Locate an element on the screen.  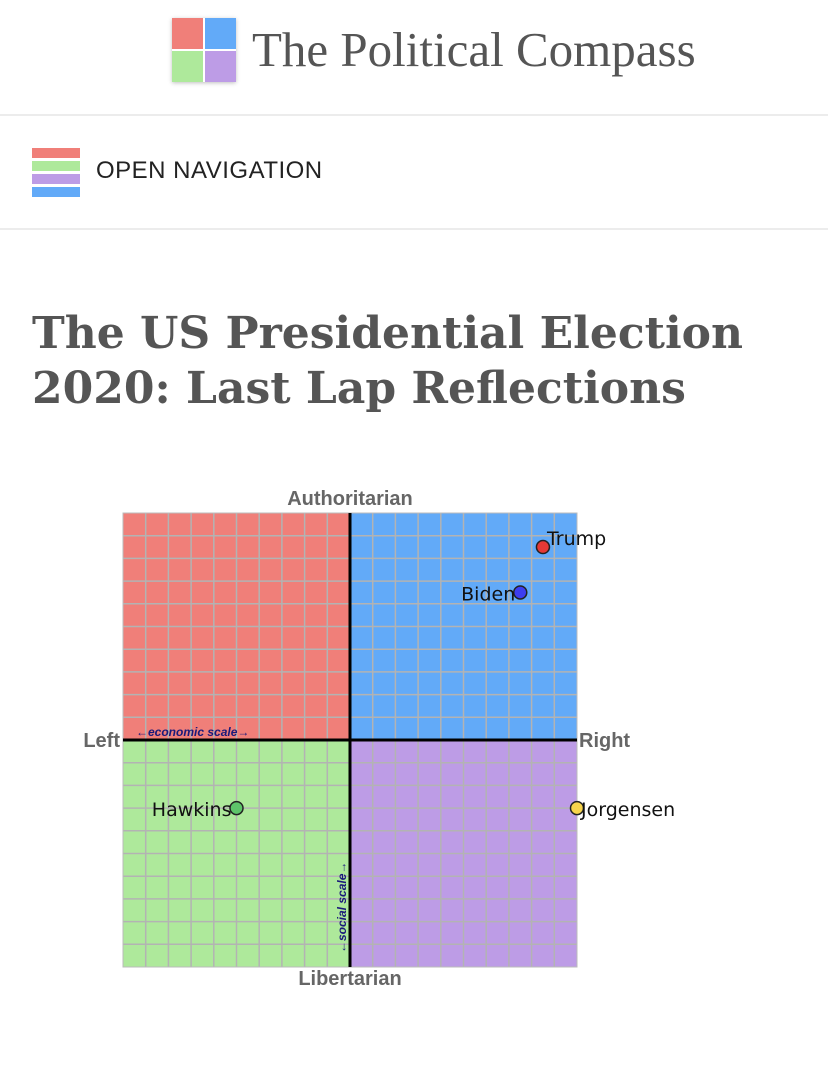
navigation-bar: OPEN NAVIGATION is located at coordinates (414, 173).